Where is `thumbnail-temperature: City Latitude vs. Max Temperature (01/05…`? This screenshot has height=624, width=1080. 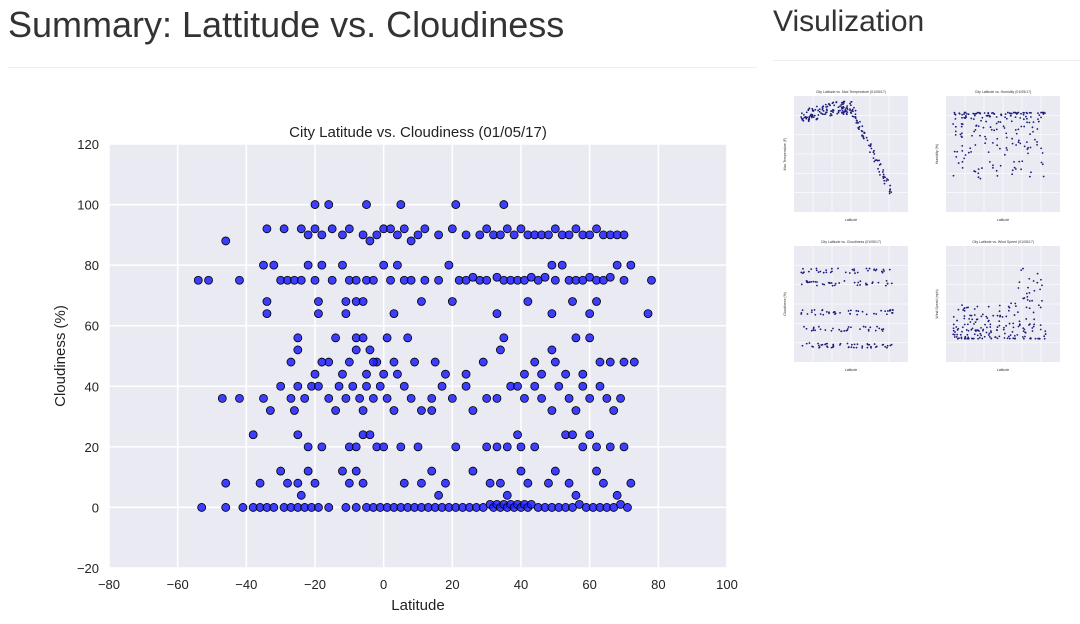 thumbnail-temperature: City Latitude vs. Max Temperature (01/05… is located at coordinates (849, 156).